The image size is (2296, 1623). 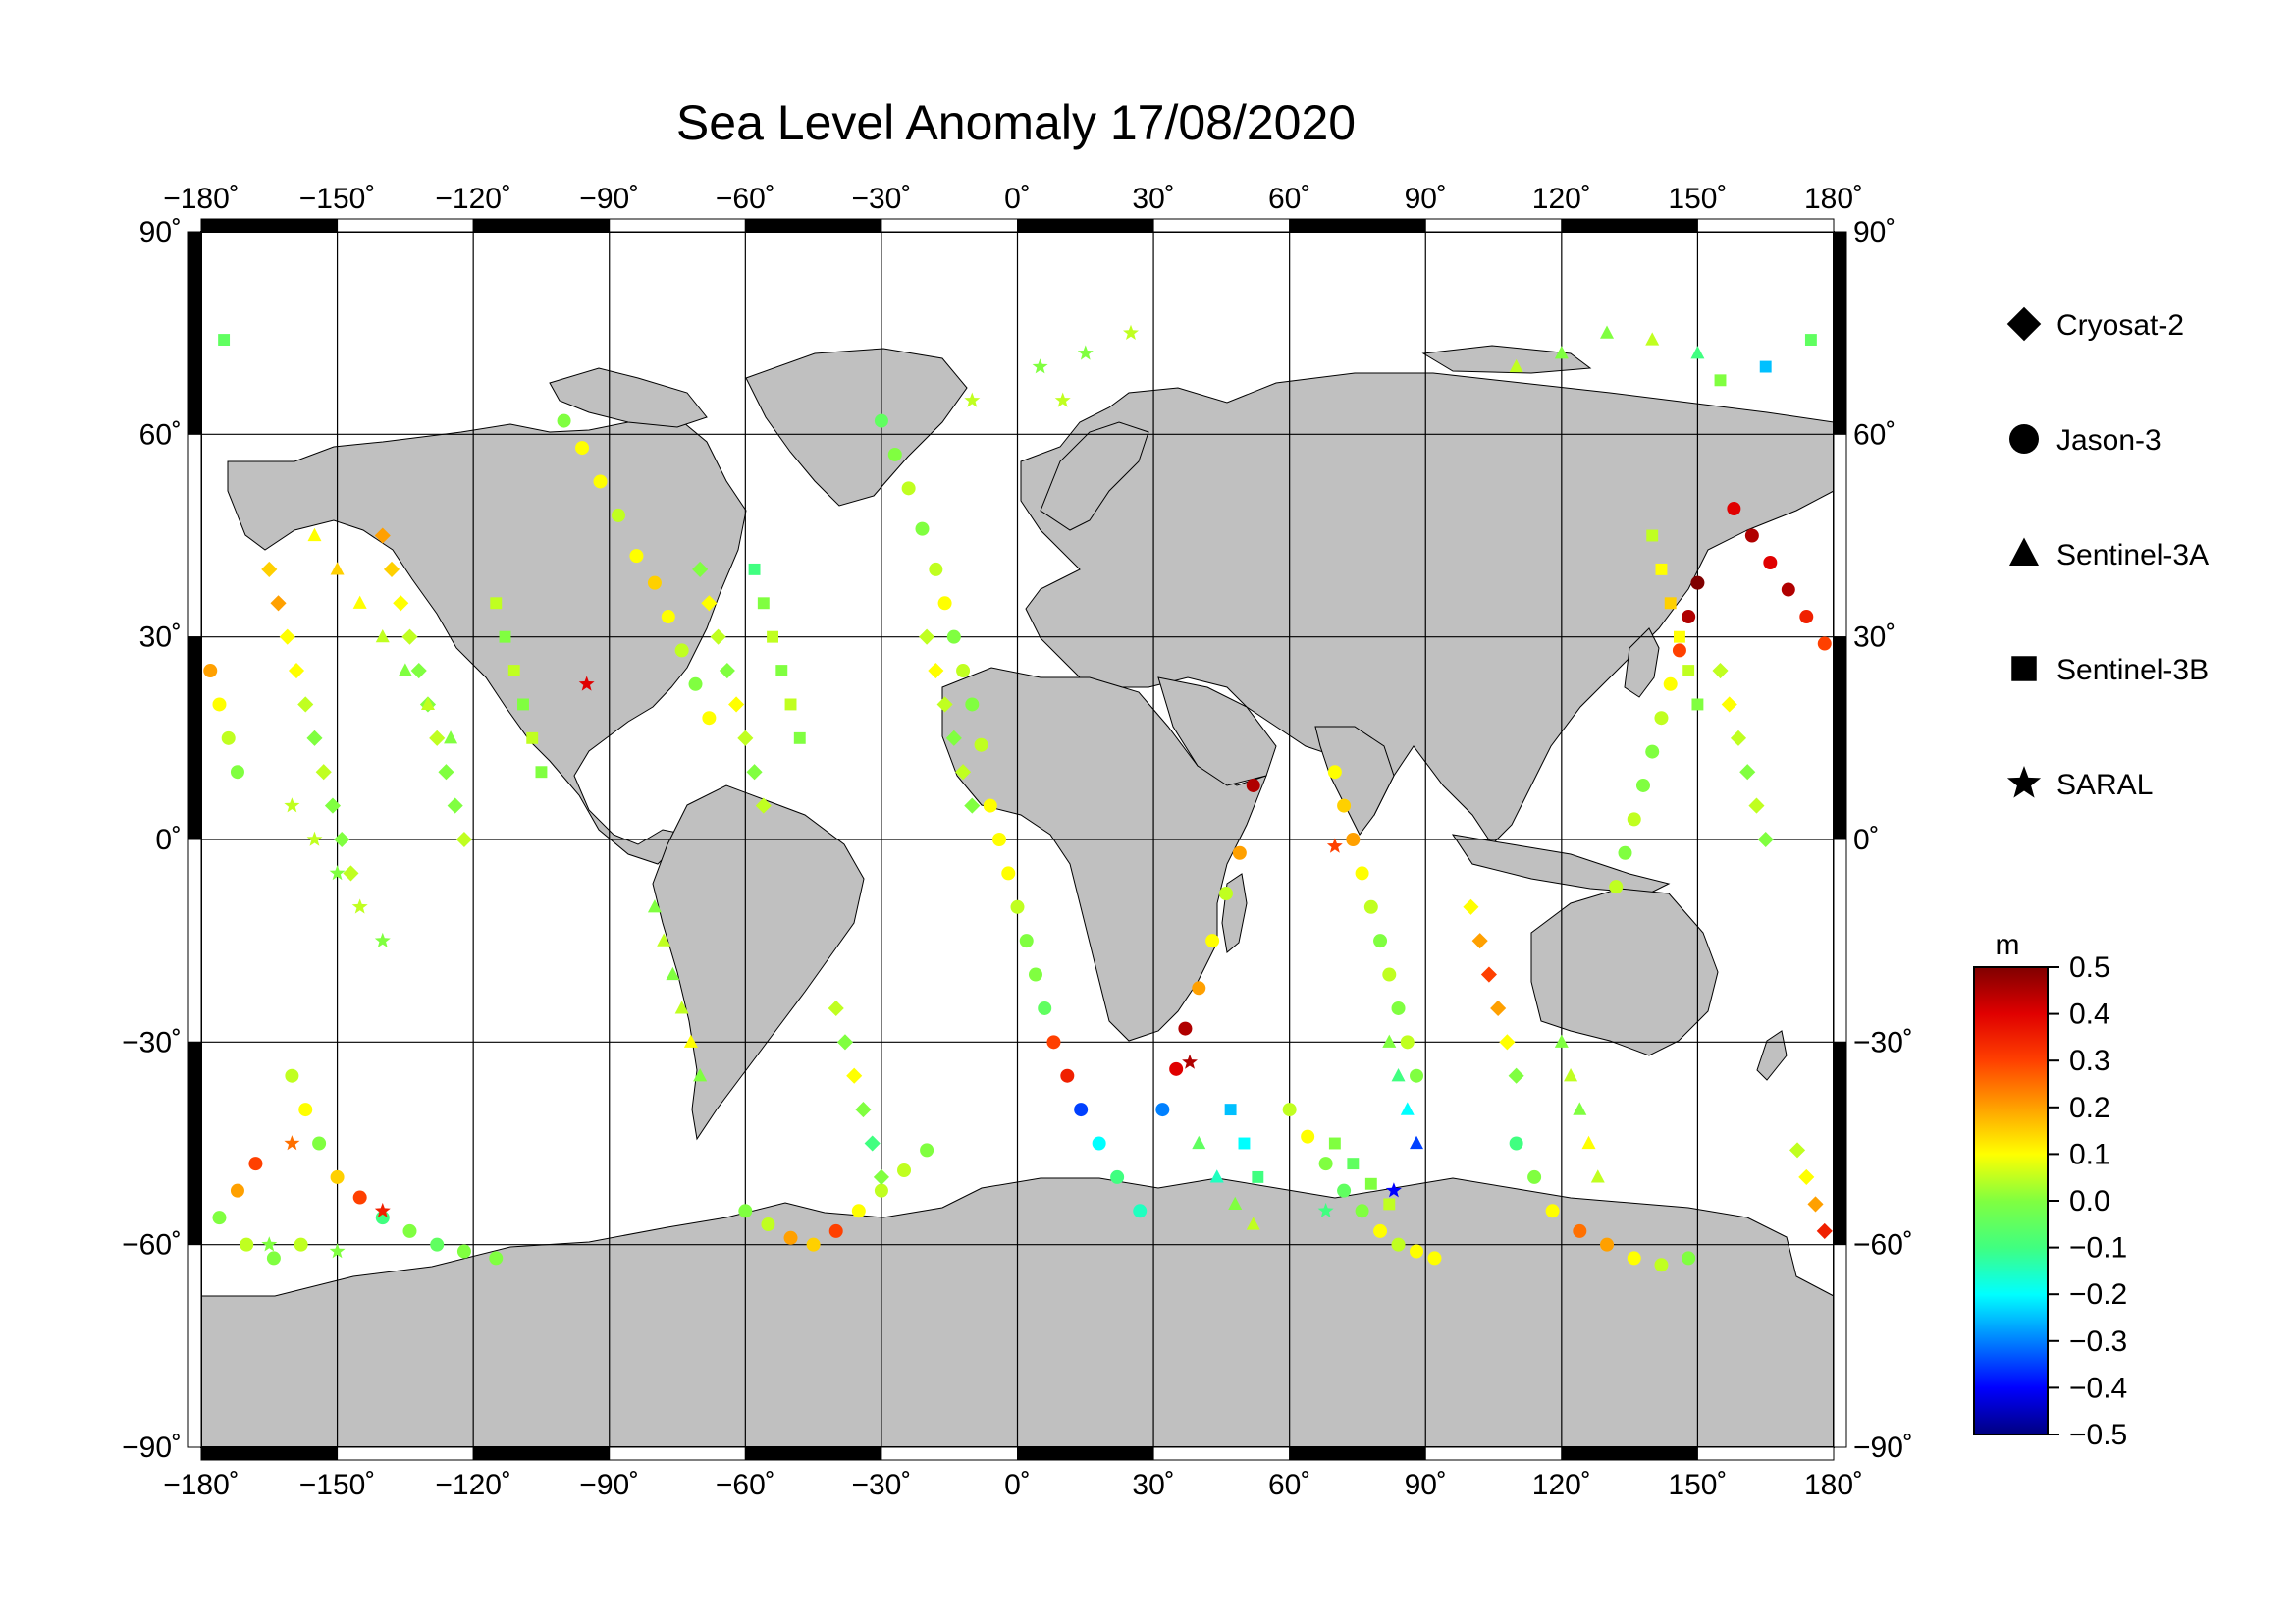 What do you see at coordinates (881, 199) in the screenshot?
I see `x-tick-label-top: −30˚` at bounding box center [881, 199].